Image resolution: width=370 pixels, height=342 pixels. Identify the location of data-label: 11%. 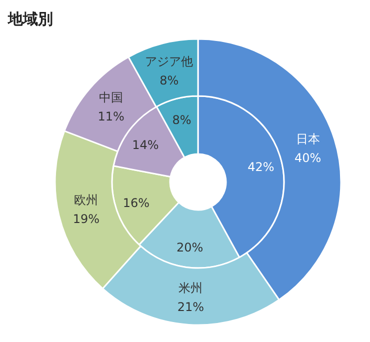
(111, 117).